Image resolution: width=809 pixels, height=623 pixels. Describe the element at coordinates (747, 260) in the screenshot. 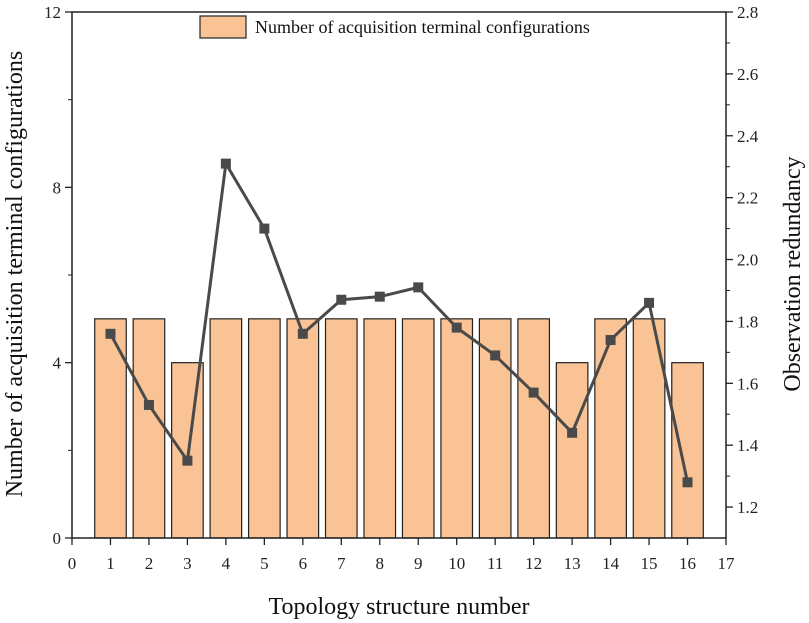

I see `right-tick-label-2.0: 2.0` at that location.